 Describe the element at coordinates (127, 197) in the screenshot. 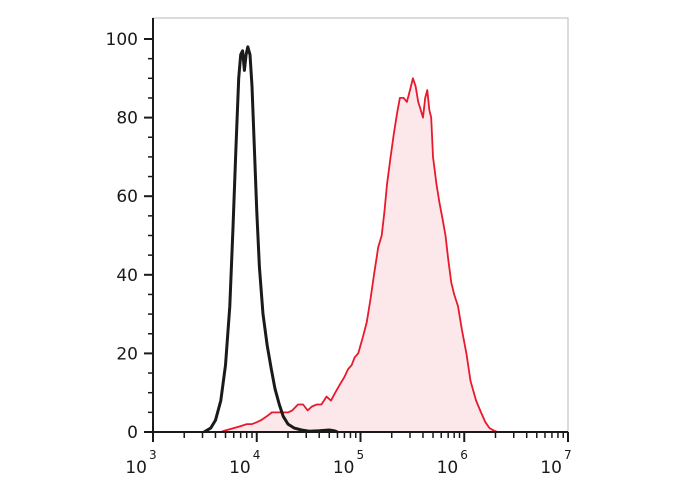

I see `y-tick-label: 60` at that location.